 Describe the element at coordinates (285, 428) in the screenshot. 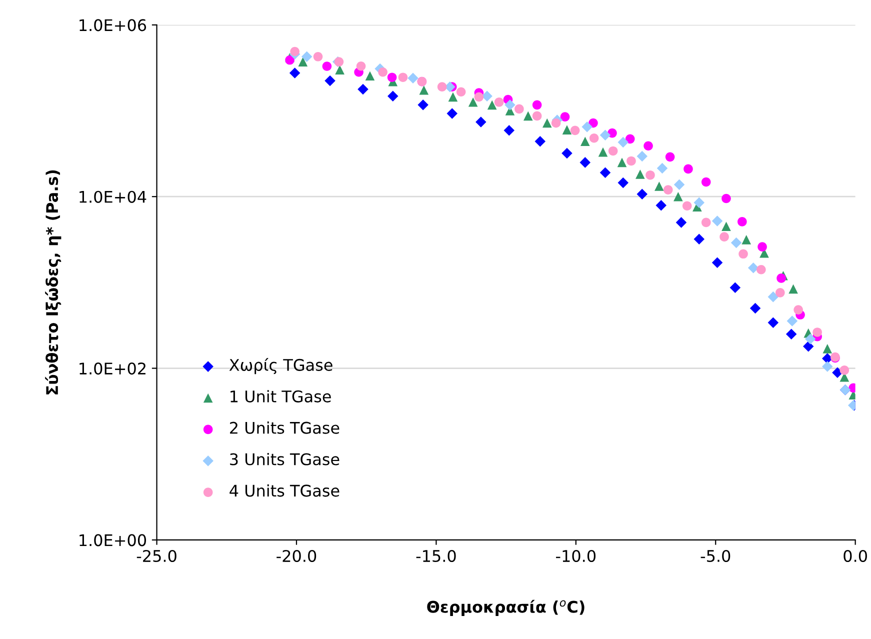

I see `legend-label: 2 Units TGase` at that location.